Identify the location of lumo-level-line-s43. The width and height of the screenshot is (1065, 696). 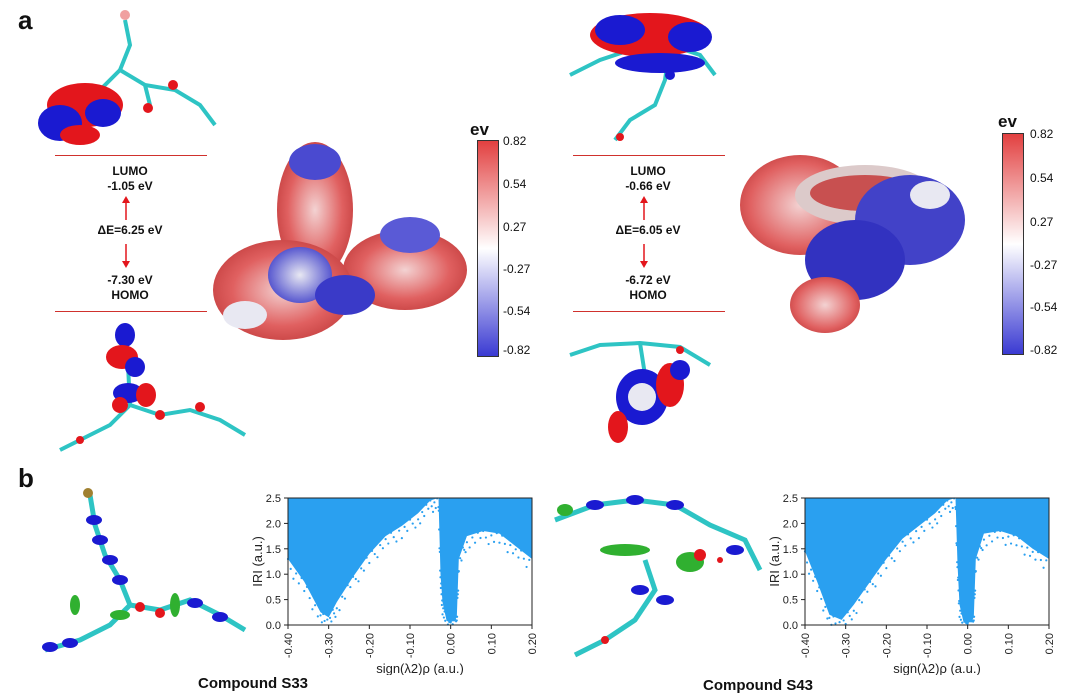
(649, 155).